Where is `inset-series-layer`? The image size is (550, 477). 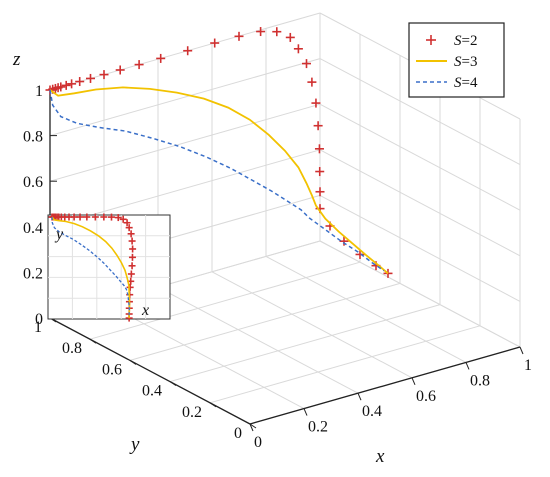 inset-series-layer is located at coordinates (92, 267).